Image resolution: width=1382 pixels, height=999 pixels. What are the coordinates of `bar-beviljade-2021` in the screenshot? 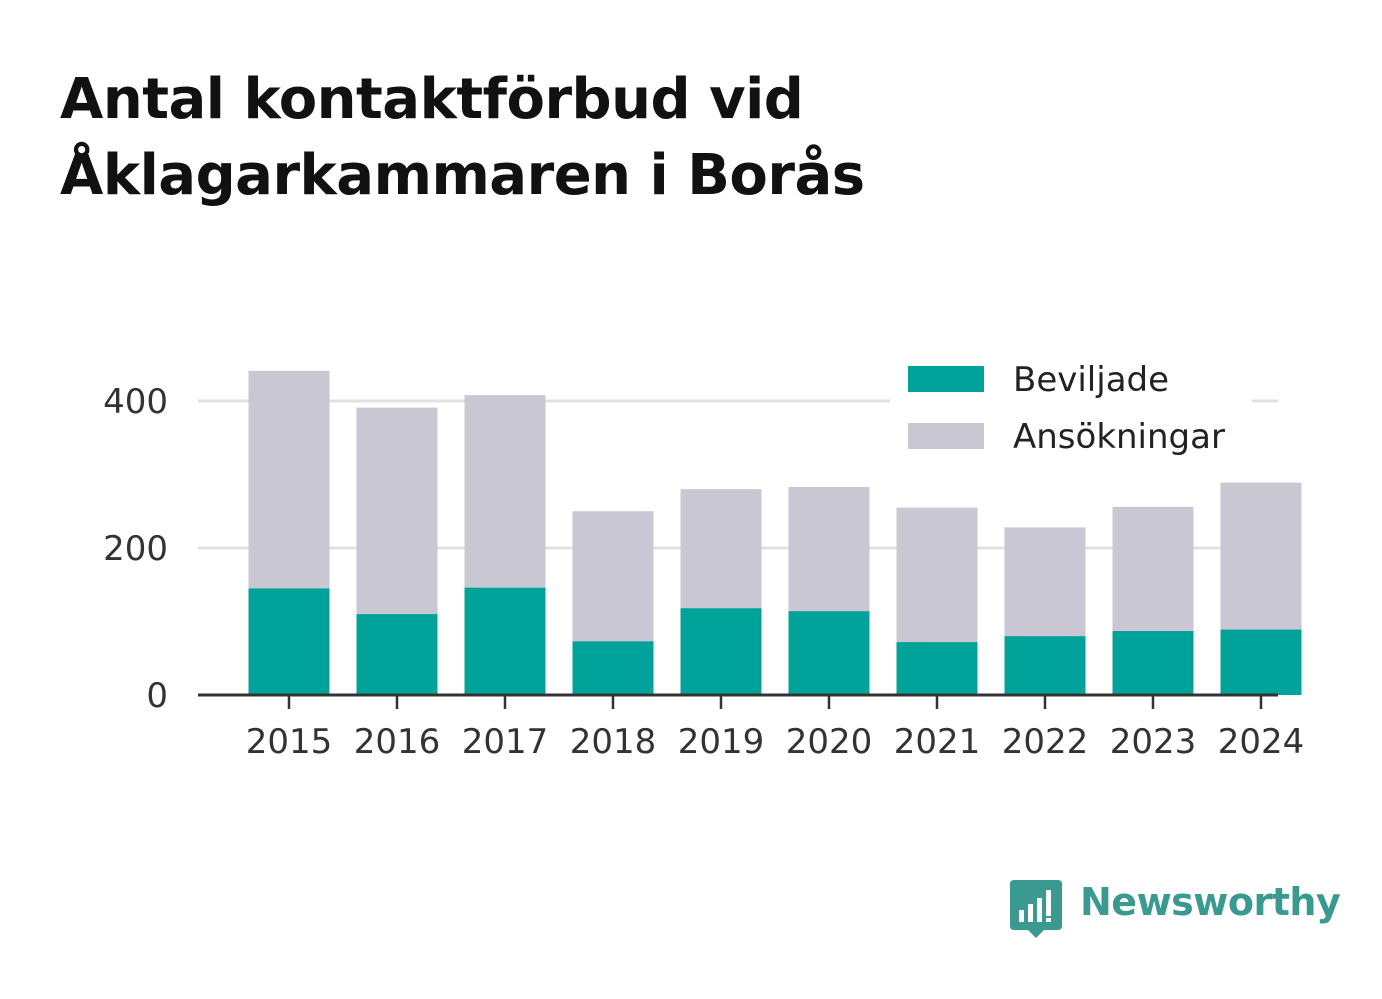 It's located at (937, 668).